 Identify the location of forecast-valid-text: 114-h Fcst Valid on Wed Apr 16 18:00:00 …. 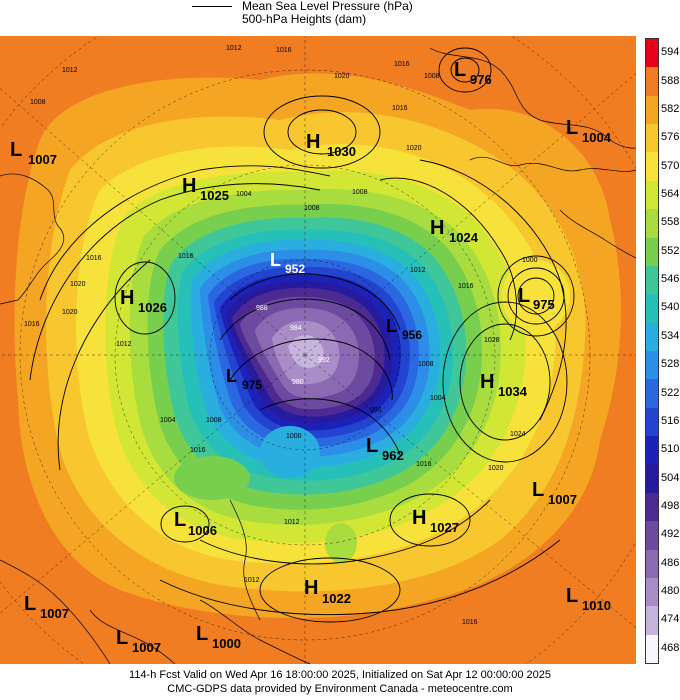
(340, 675).